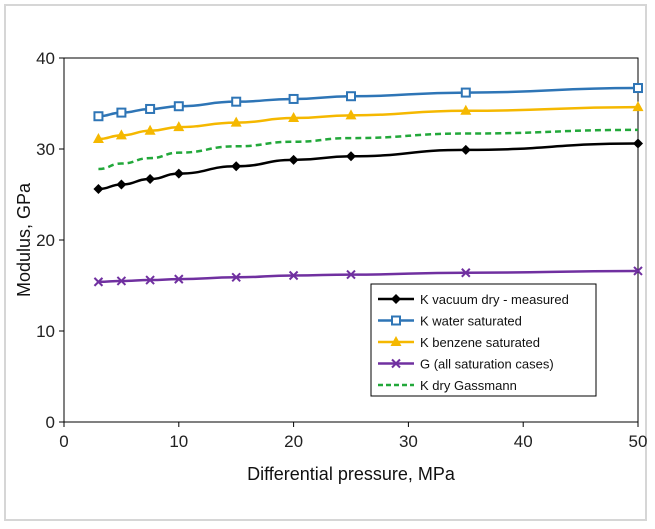 This screenshot has width=655, height=529. What do you see at coordinates (468, 385) in the screenshot?
I see `legend-label: K dry Gassmann` at bounding box center [468, 385].